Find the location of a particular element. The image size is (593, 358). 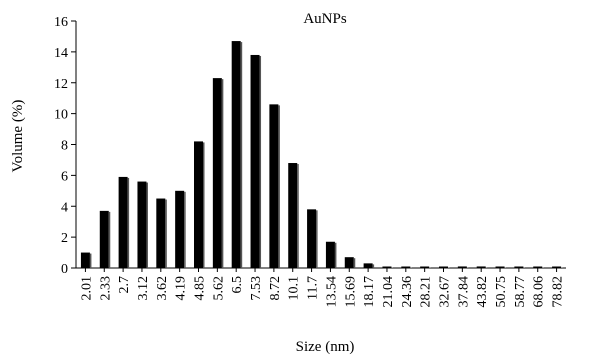

x-tick-label: 2.33 is located at coordinates (105, 288).